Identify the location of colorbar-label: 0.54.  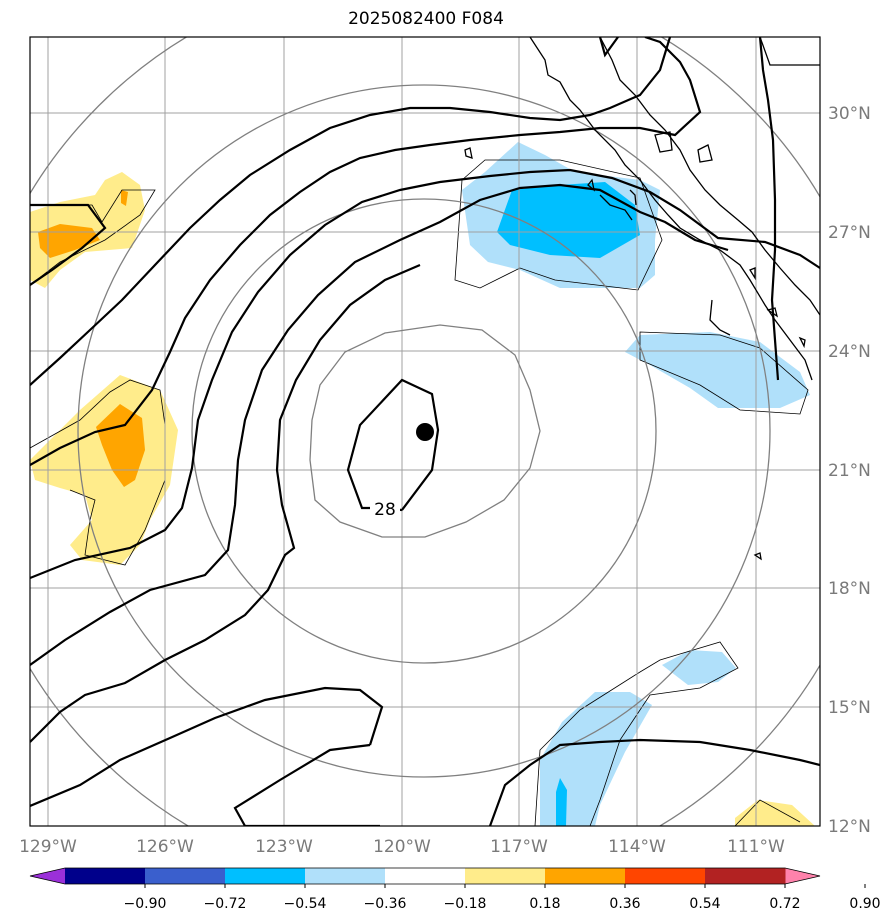
(704, 904).